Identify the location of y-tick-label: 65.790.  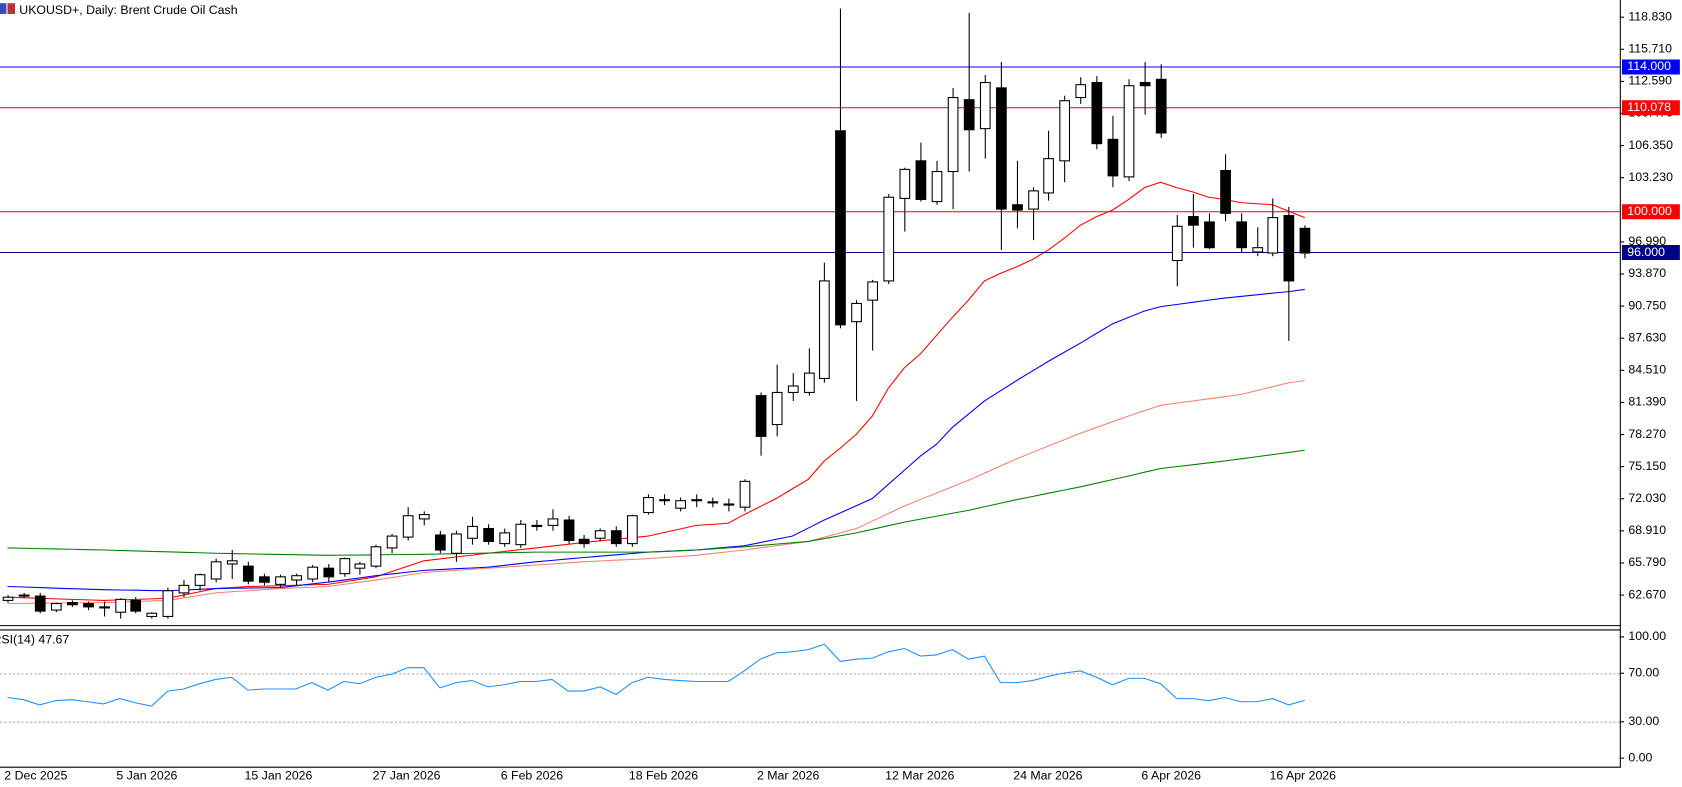
(1647, 562).